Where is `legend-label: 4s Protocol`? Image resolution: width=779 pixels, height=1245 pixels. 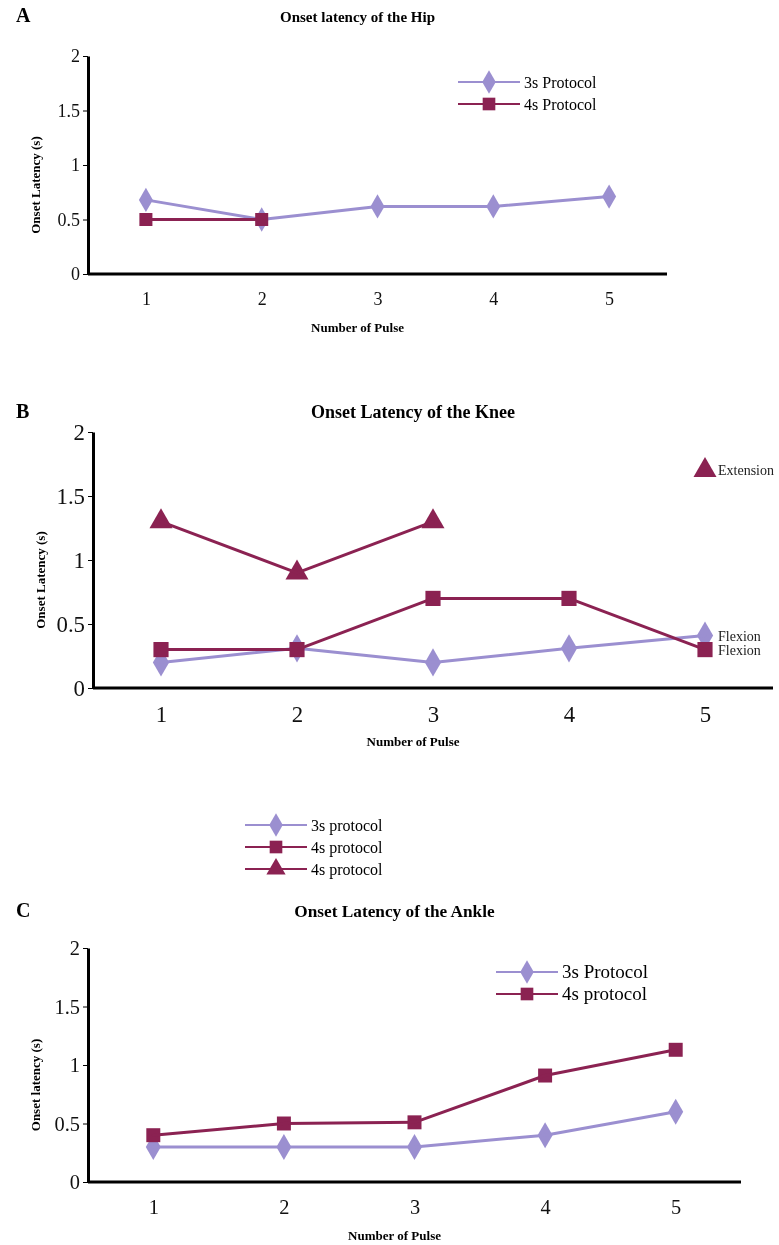 legend-label: 4s Protocol is located at coordinates (560, 104).